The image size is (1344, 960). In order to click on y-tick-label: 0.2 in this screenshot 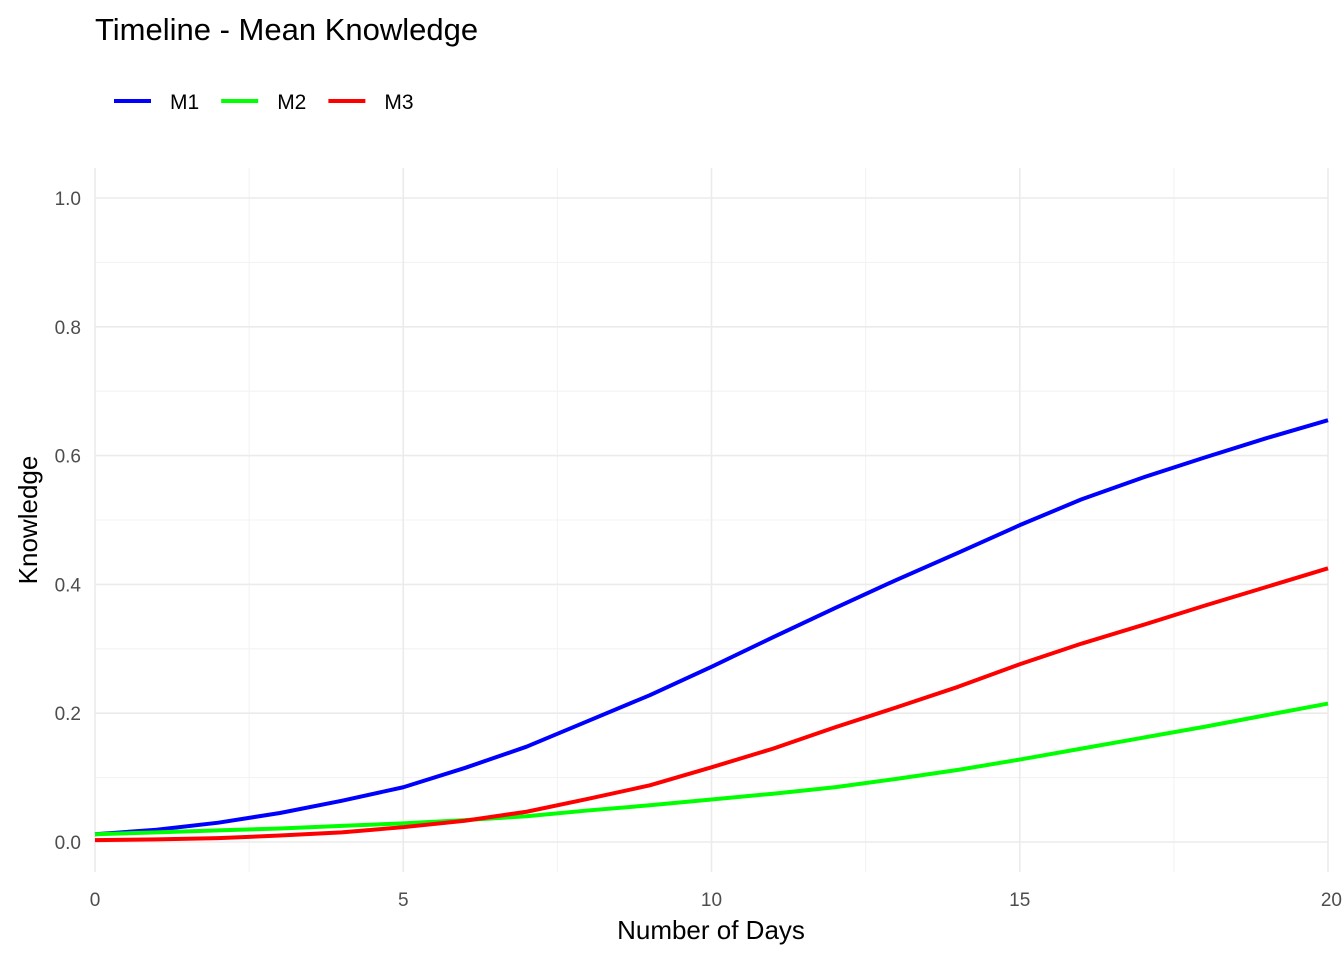, I will do `click(68, 714)`.